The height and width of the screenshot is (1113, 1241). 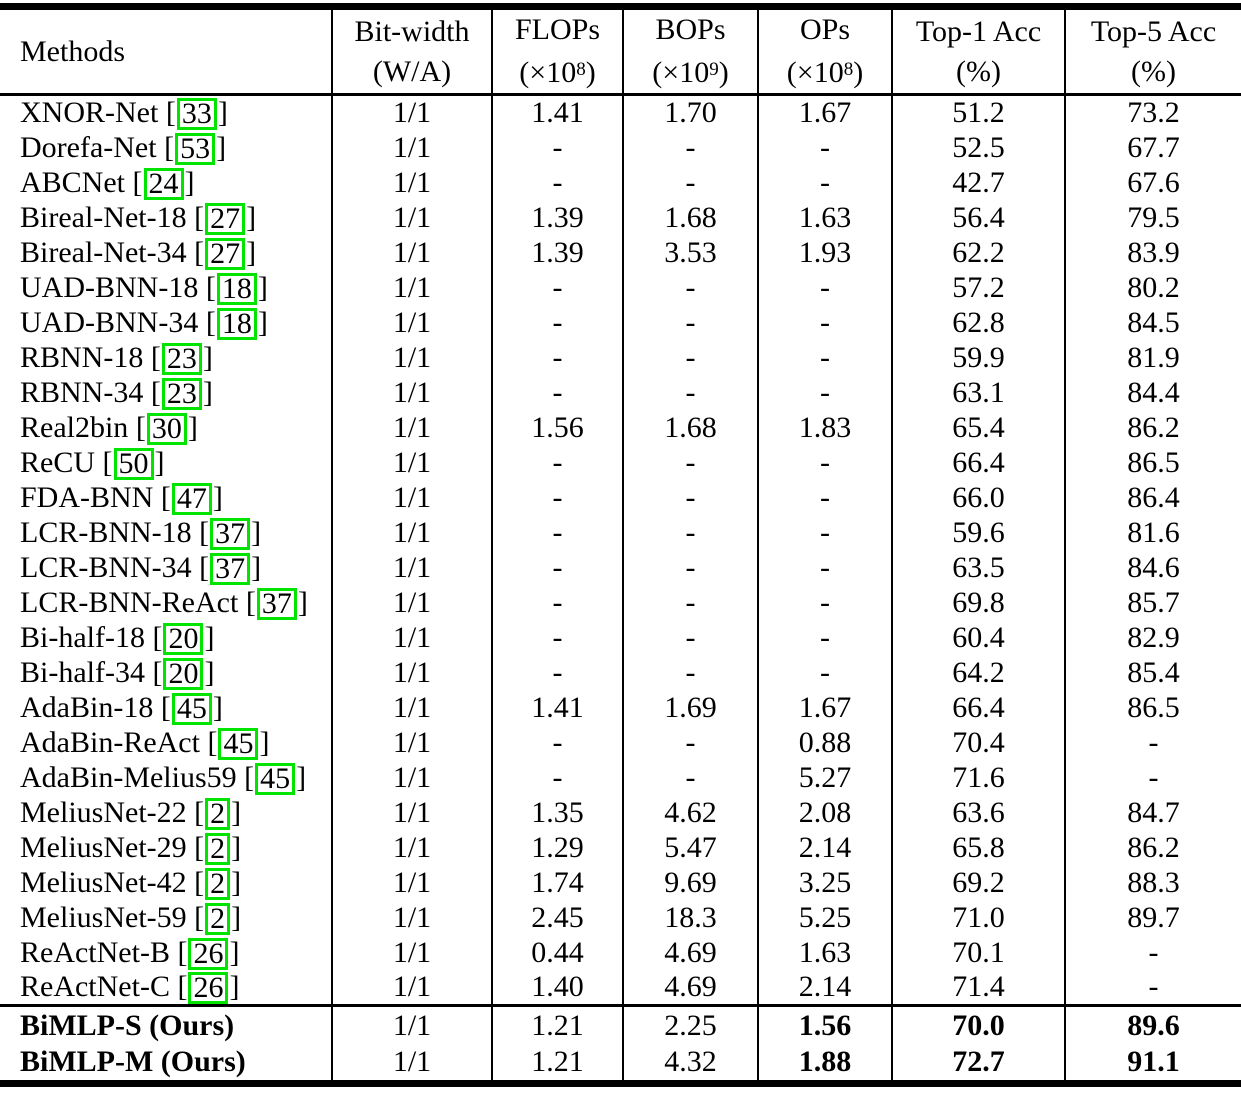 What do you see at coordinates (191, 498) in the screenshot?
I see `citation-link: 47` at bounding box center [191, 498].